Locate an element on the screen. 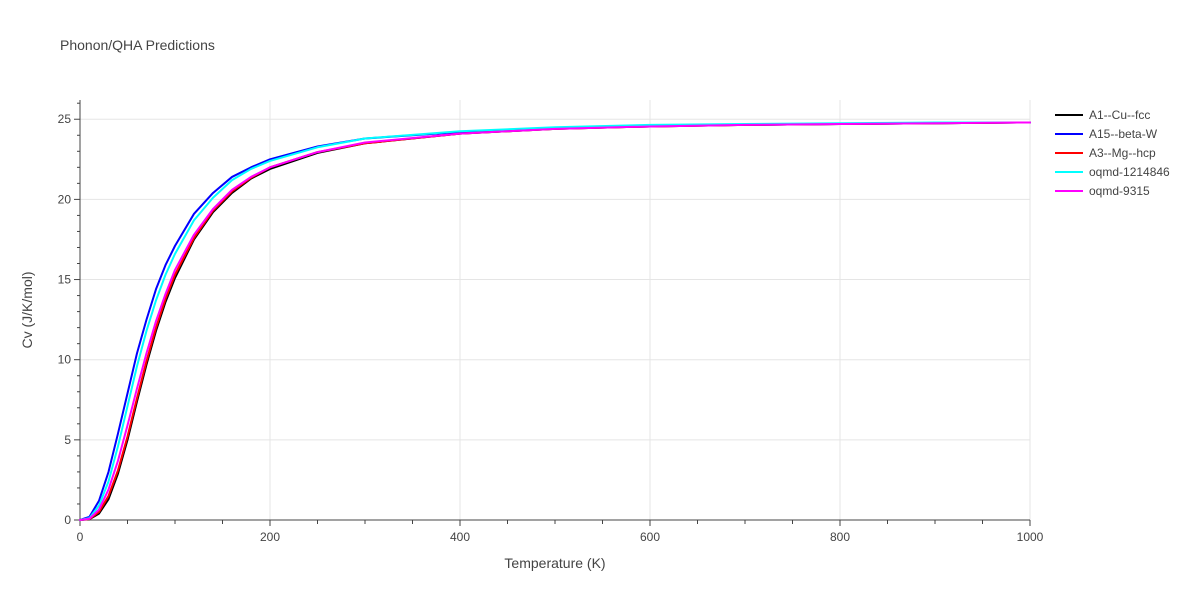  y-tick-label: 15 is located at coordinates (65, 280).